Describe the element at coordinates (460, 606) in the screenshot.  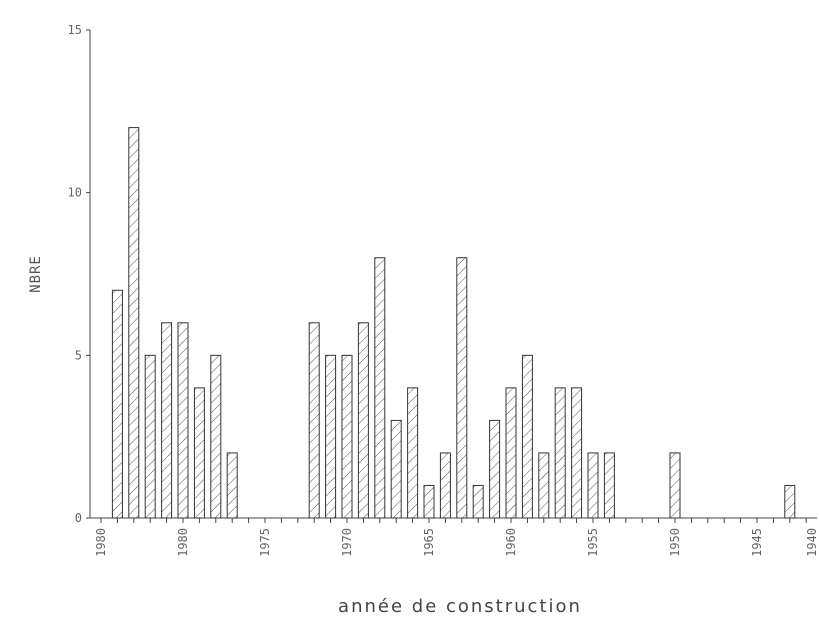
I see `x-axis-label: année de construction` at that location.